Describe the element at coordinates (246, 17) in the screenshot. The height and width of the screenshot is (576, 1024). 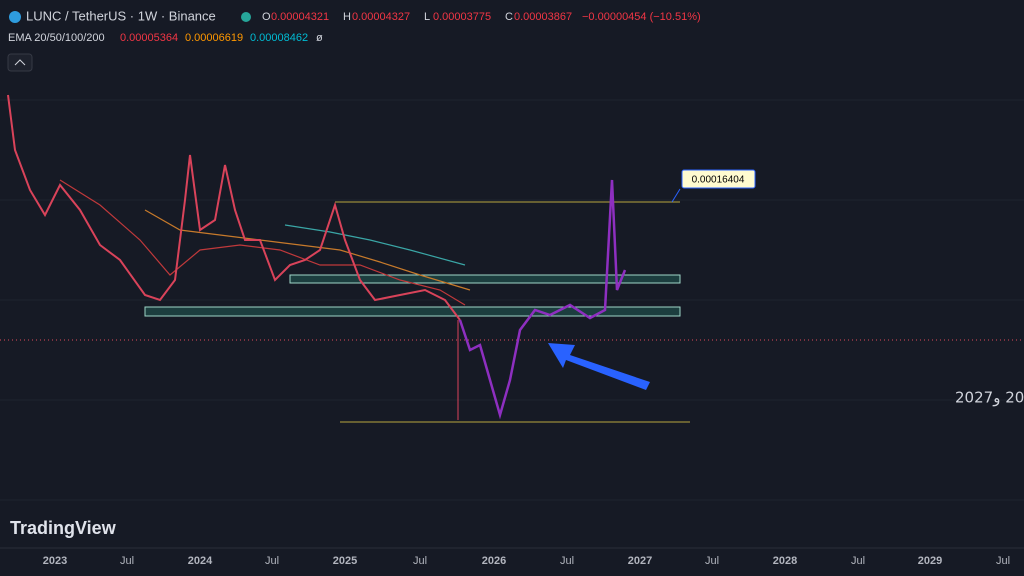
I see `status-dot` at that location.